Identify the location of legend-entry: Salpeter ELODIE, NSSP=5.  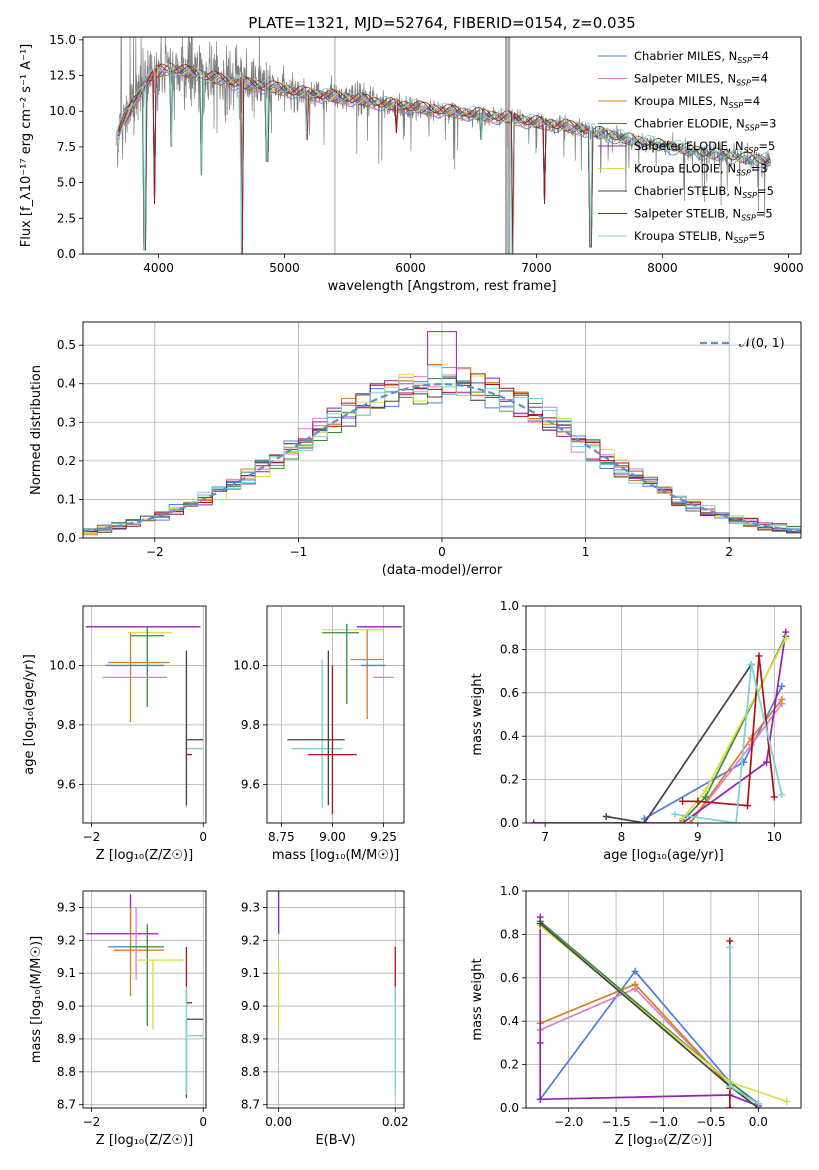
(704, 147).